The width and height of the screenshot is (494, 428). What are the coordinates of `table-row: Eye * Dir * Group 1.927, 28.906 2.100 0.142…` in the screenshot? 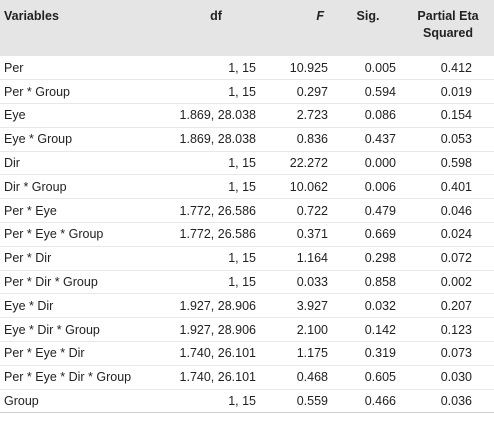 It's located at (247, 330).